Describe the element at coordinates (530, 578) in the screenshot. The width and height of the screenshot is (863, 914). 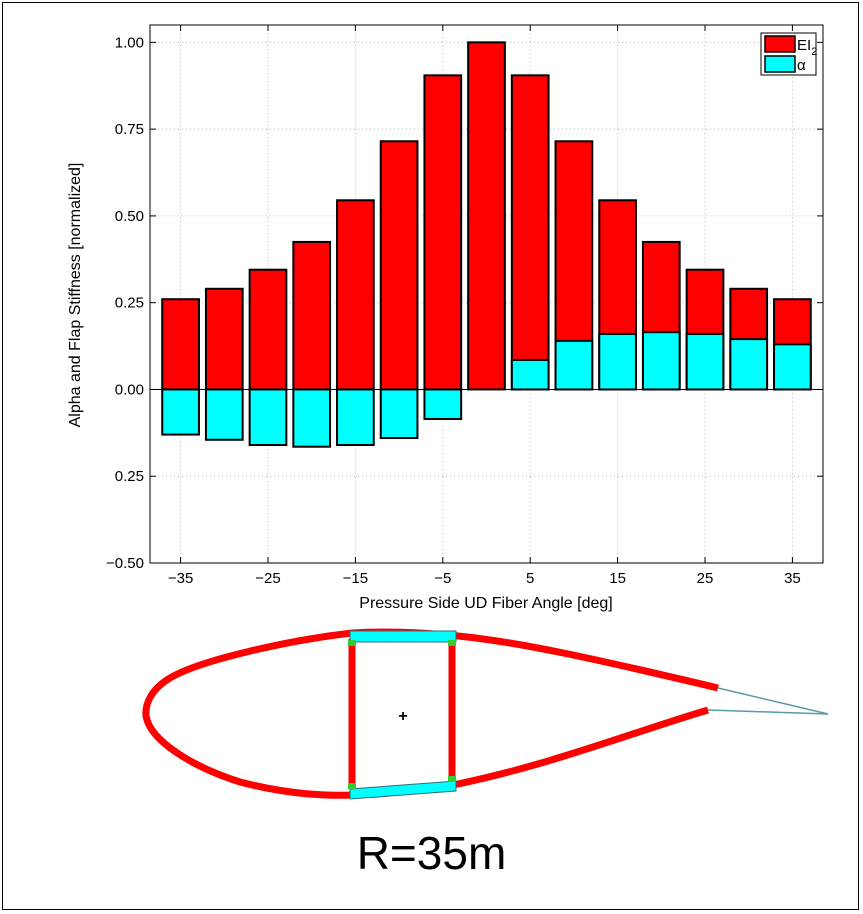
I see `x-tick-label-4: 5` at that location.